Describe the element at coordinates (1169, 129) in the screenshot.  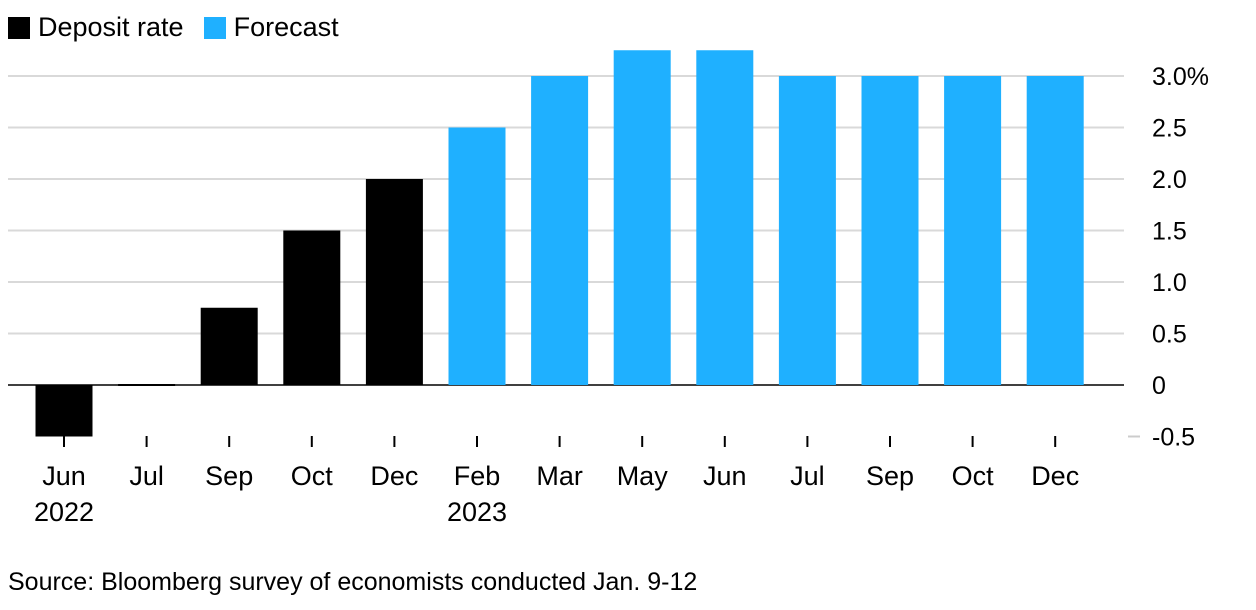
I see `ytick-label: 2.5` at that location.